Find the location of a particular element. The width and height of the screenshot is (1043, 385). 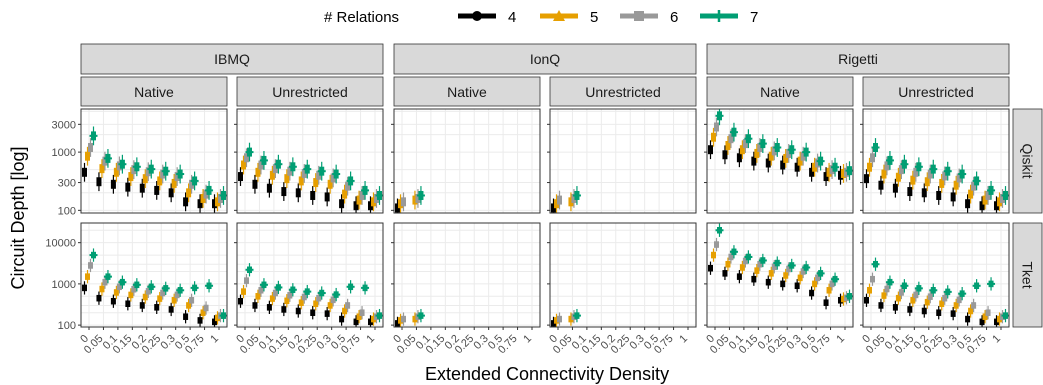

box-series-5-cat-0.3 is located at coordinates (956, 185).